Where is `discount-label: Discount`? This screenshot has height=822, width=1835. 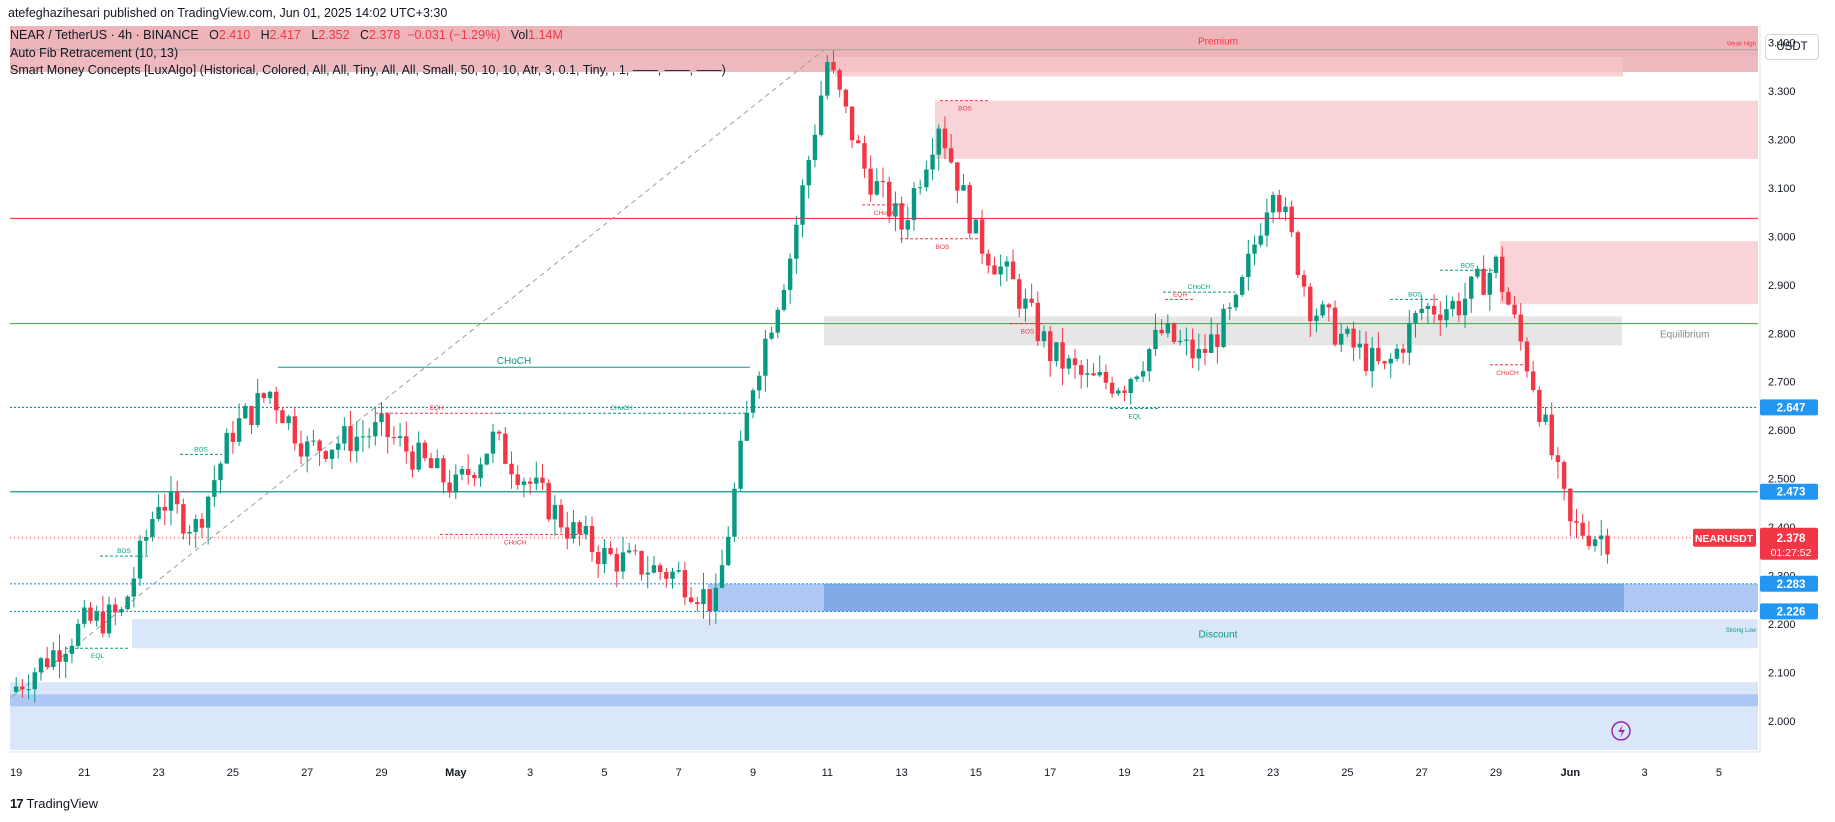 discount-label: Discount is located at coordinates (1218, 635).